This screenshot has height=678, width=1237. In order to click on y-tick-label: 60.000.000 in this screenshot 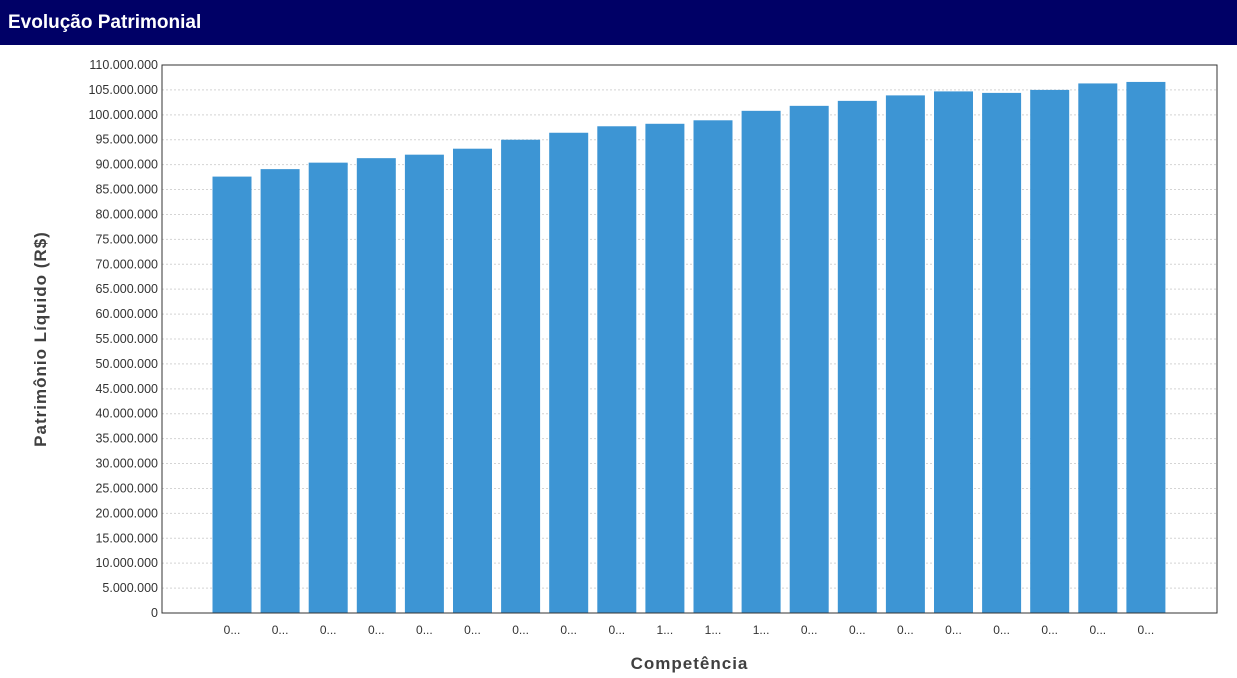, I will do `click(126, 314)`.